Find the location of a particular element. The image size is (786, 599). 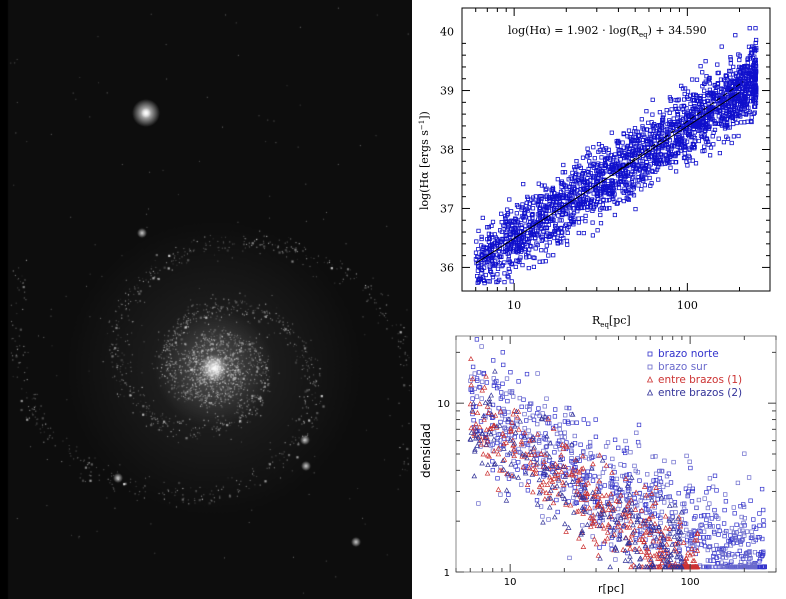

y-tick-label: 38 is located at coordinates (447, 150).